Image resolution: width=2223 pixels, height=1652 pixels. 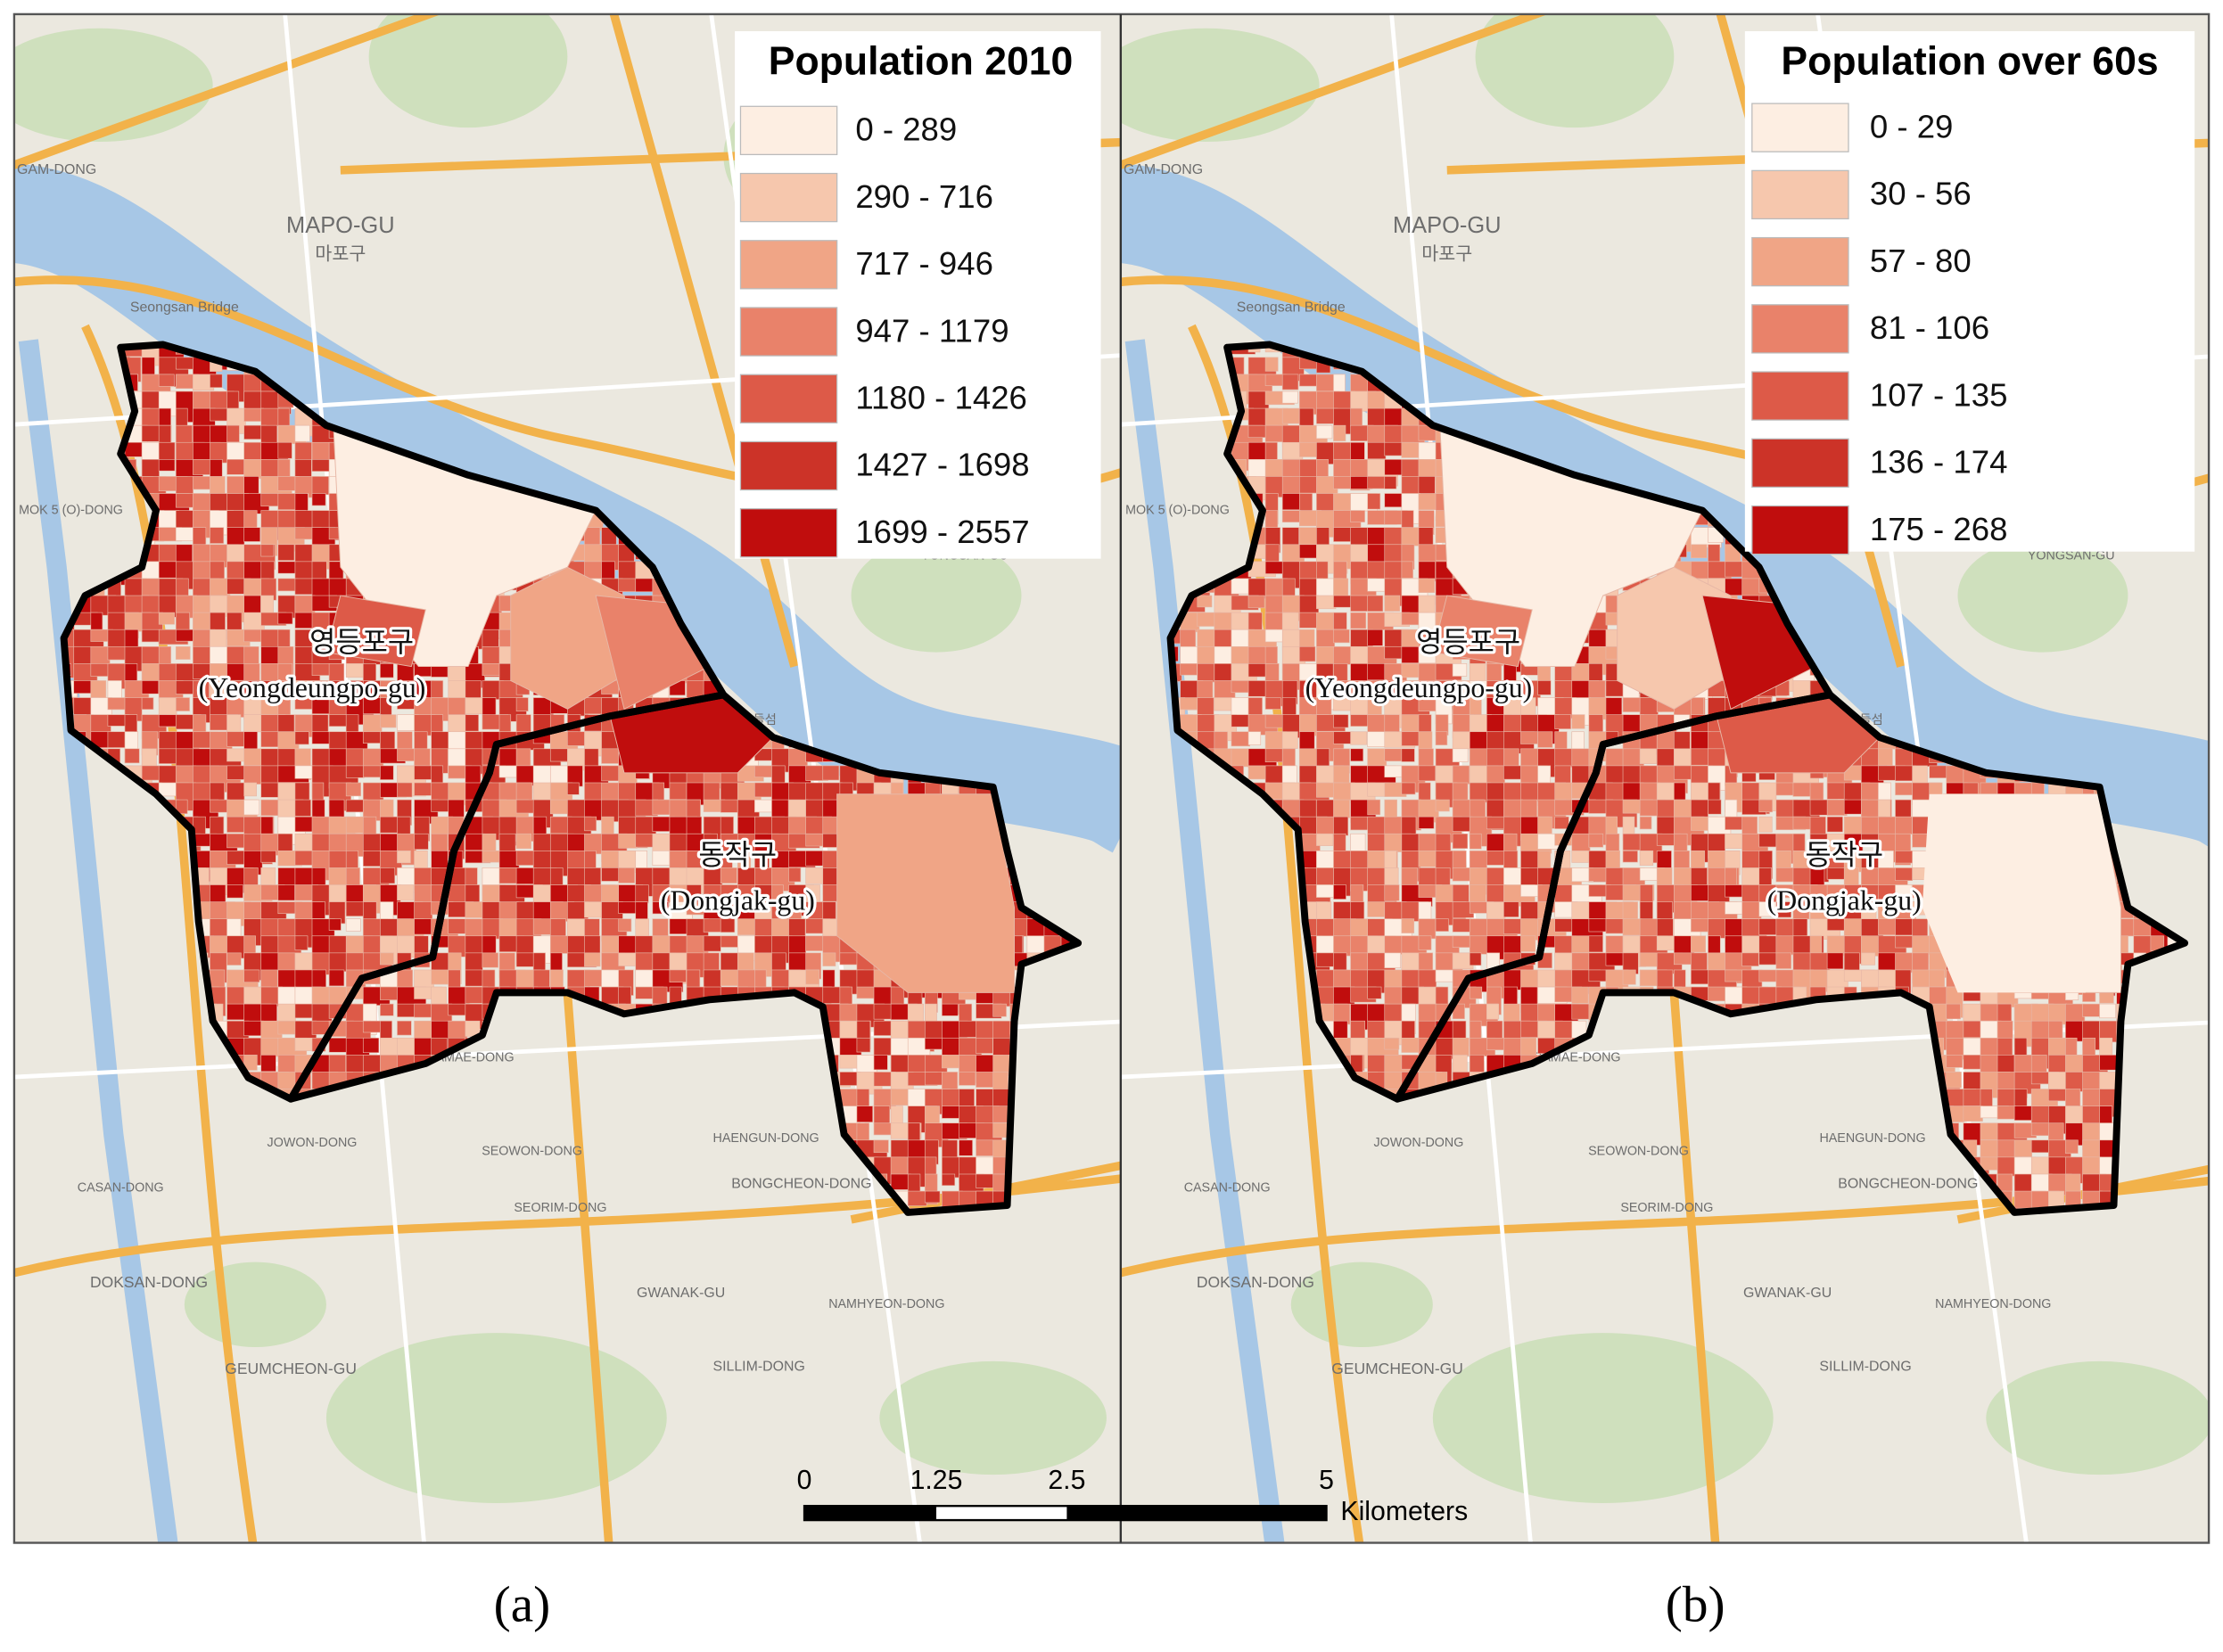 I want to click on map-place-label: CASAN-DONG, so click(x=1227, y=1189).